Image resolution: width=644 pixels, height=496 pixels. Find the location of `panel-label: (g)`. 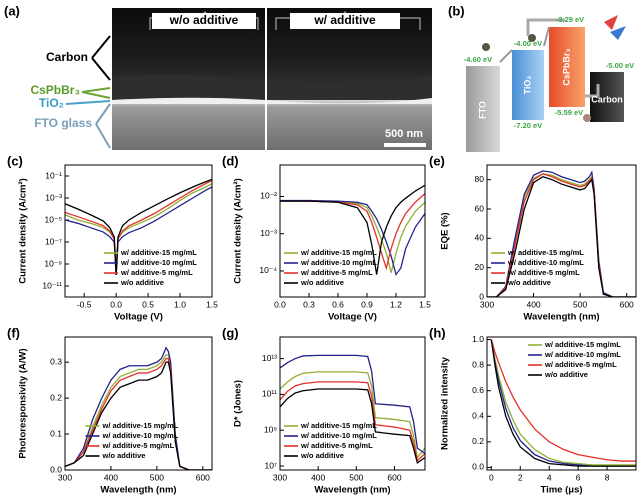

panel-label: (g) is located at coordinates (230, 332).